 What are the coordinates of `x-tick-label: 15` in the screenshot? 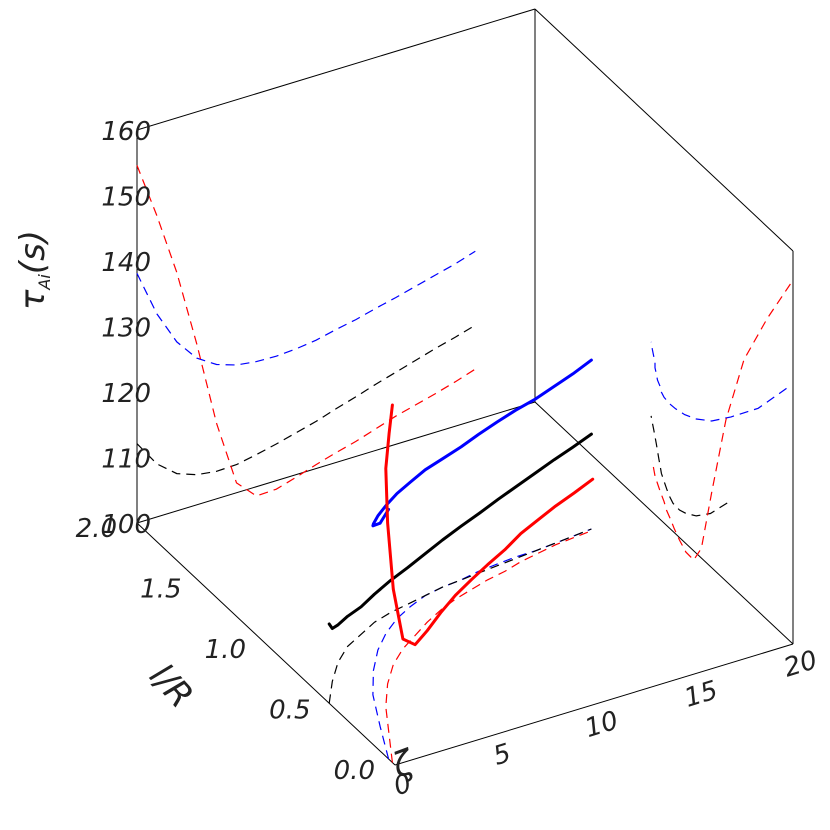 It's located at (701, 694).